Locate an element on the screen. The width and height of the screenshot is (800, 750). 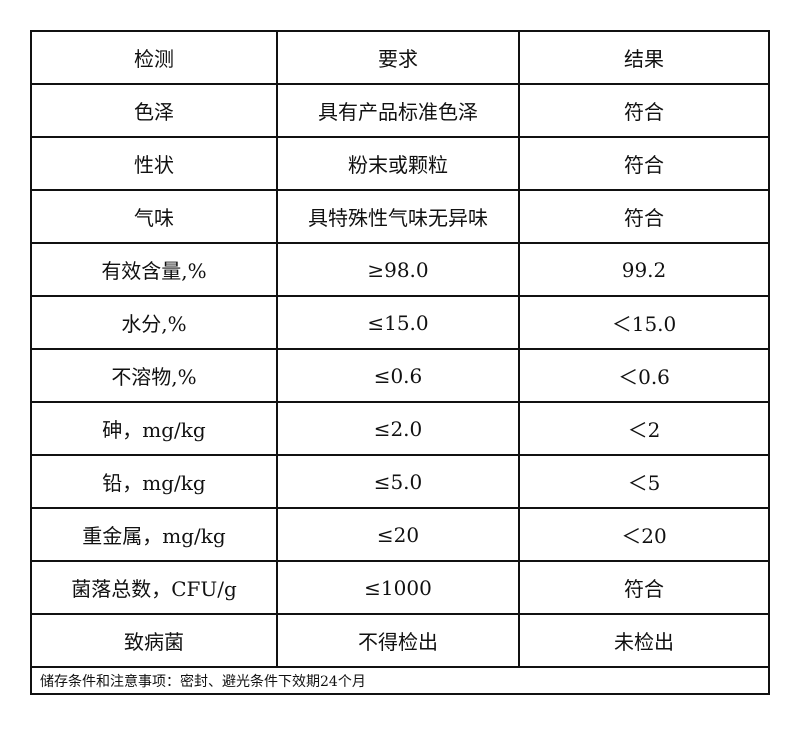
requirement-cell: ≥98.0 is located at coordinates (398, 269).